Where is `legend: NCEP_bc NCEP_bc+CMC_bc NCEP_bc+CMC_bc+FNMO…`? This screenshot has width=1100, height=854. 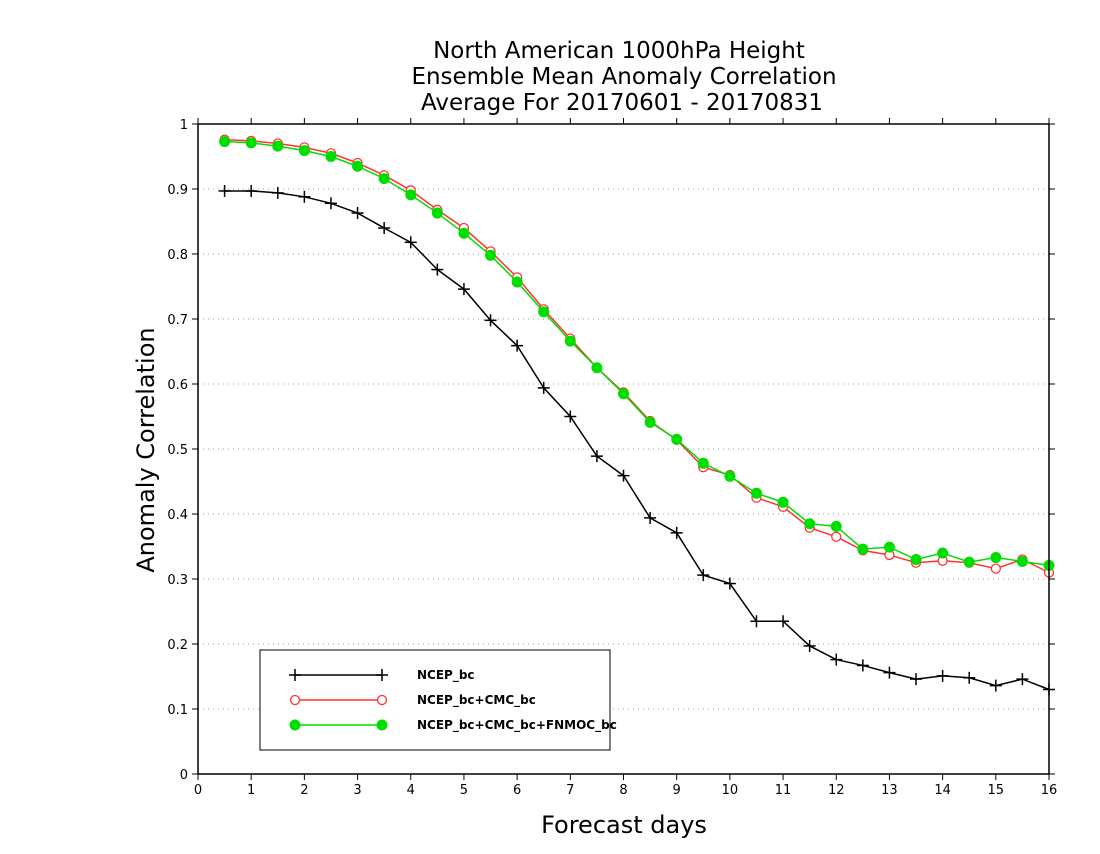
legend: NCEP_bc NCEP_bc+CMC_bc NCEP_bc+CMC_bc+FNMO… is located at coordinates (438, 700).